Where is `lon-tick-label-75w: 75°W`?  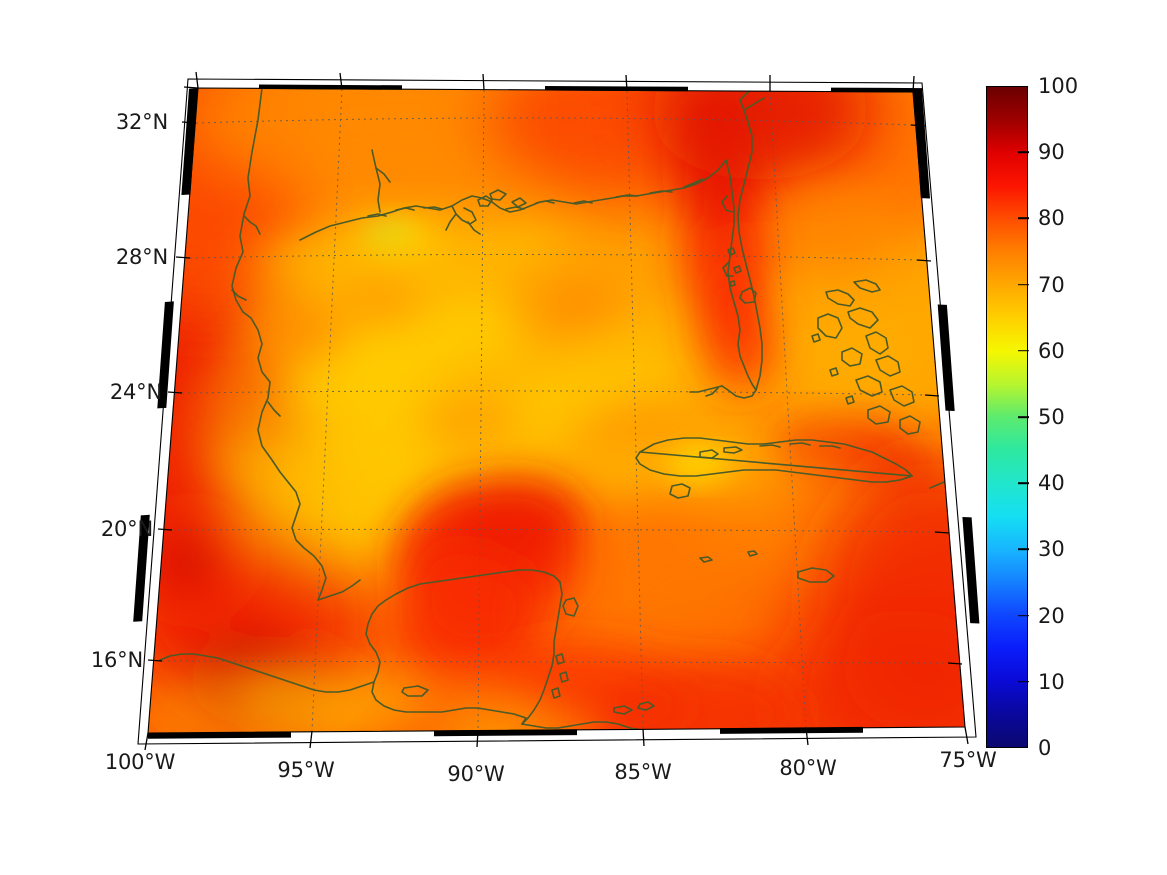 lon-tick-label-75w: 75°W is located at coordinates (968, 760).